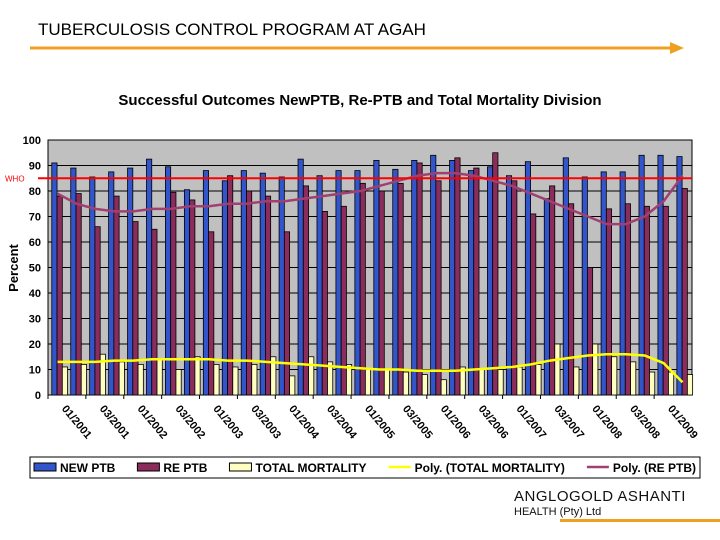  Describe the element at coordinates (455, 422) in the screenshot. I see `x-tick-label: 01/2006` at that location.